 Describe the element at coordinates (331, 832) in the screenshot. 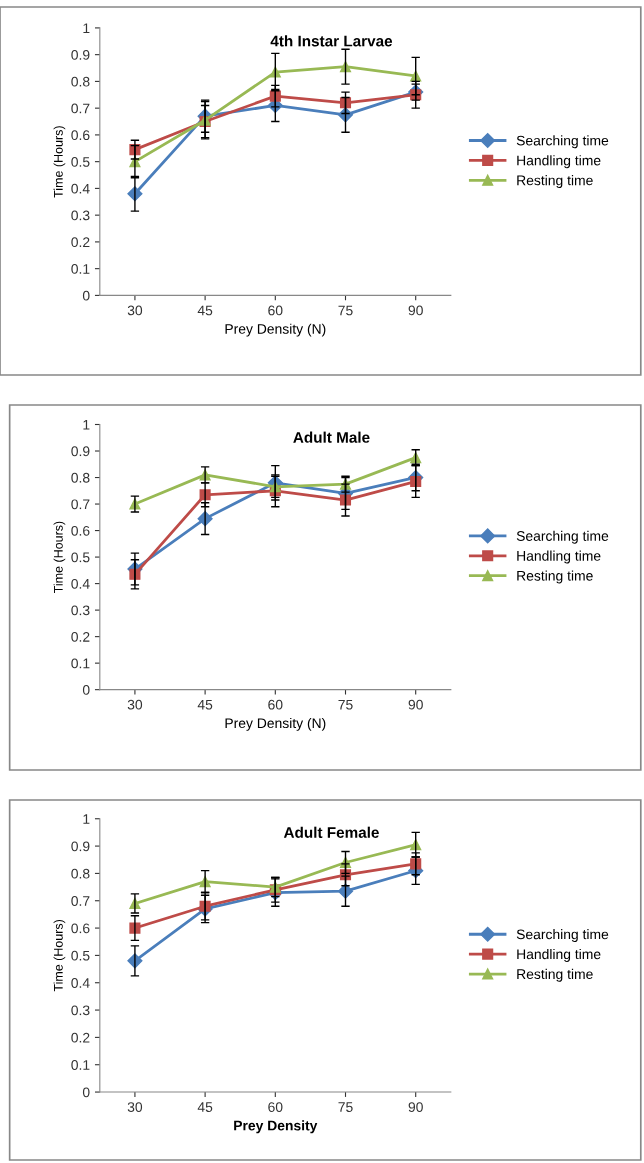

I see `chart-title: Adult Female` at that location.